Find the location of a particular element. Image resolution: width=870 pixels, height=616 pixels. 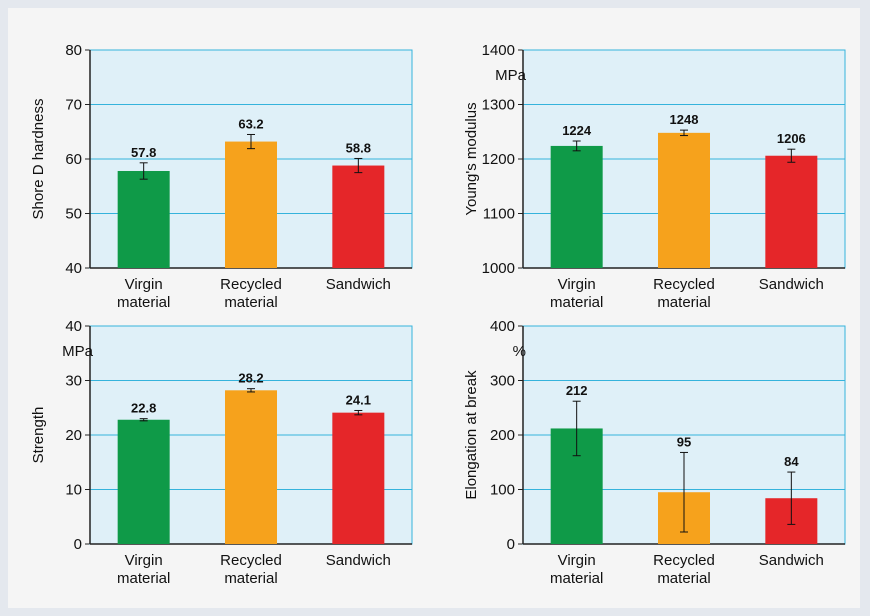

y-axis-label: Young's modulus is located at coordinates (471, 158).